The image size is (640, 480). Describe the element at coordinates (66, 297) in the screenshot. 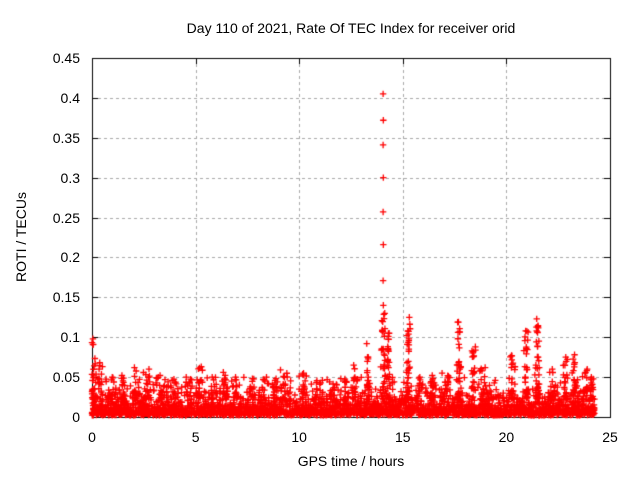

I see `y-tick-label: 0.15` at that location.